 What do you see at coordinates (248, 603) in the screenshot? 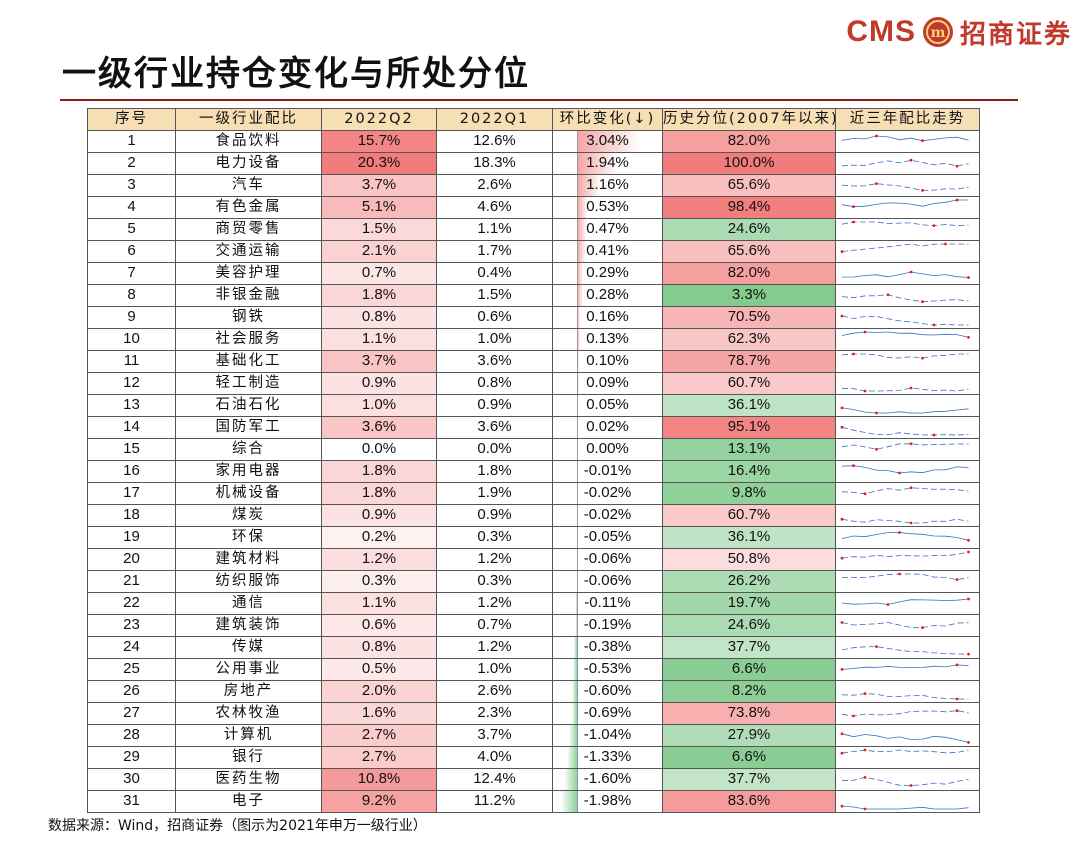
I see `row-industry: 通信` at bounding box center [248, 603].